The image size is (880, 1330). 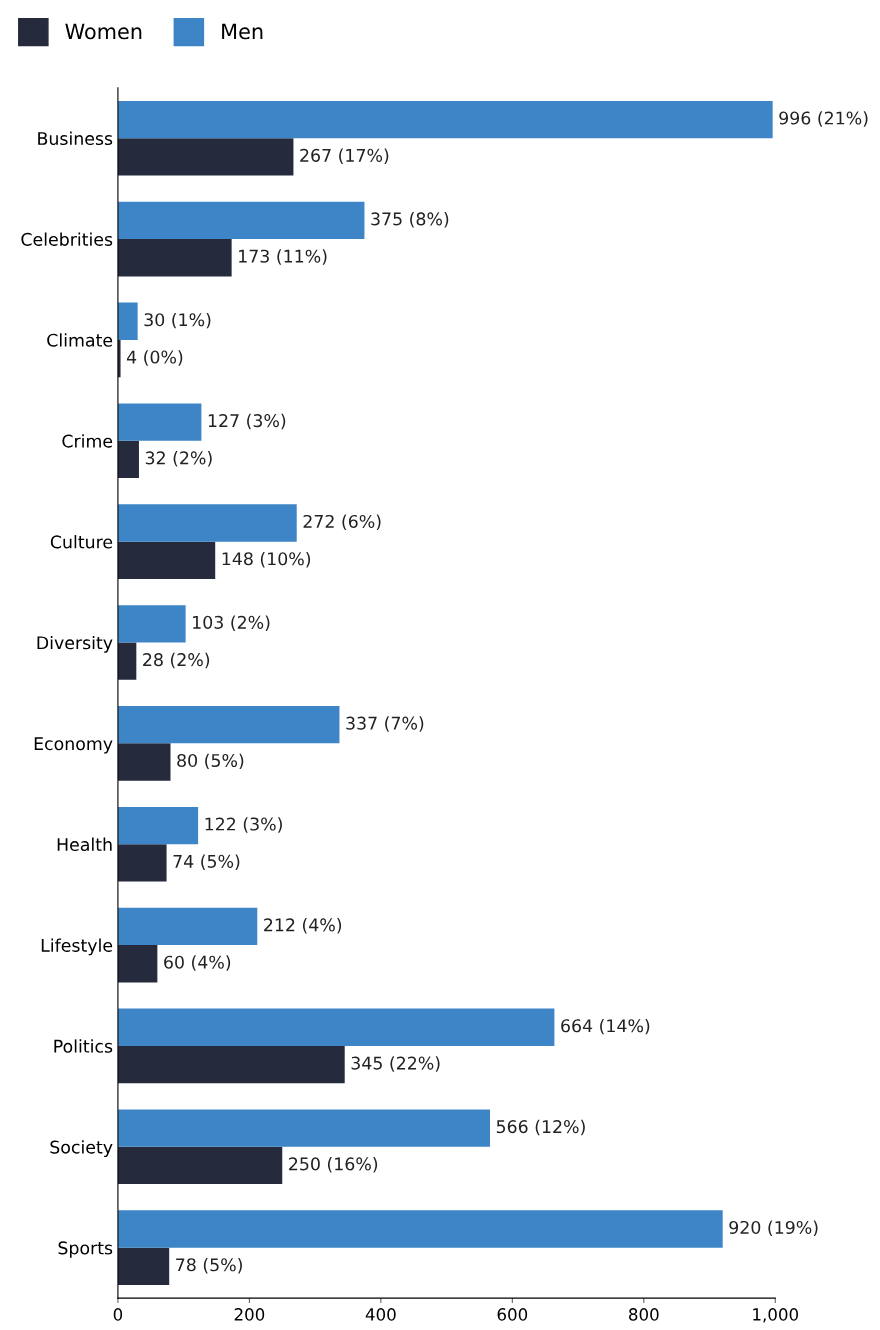 What do you see at coordinates (823, 119) in the screenshot?
I see `data-label: 996 (21%)` at bounding box center [823, 119].